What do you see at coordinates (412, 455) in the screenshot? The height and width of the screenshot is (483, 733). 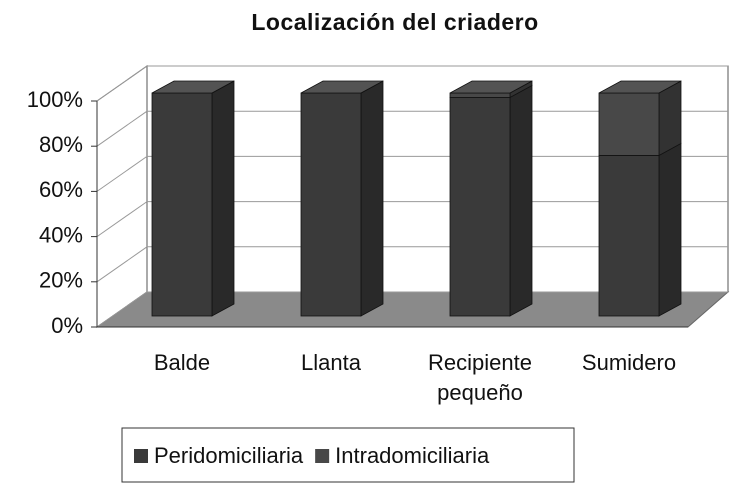 I see `legend-label: Intradomiciliaria` at bounding box center [412, 455].